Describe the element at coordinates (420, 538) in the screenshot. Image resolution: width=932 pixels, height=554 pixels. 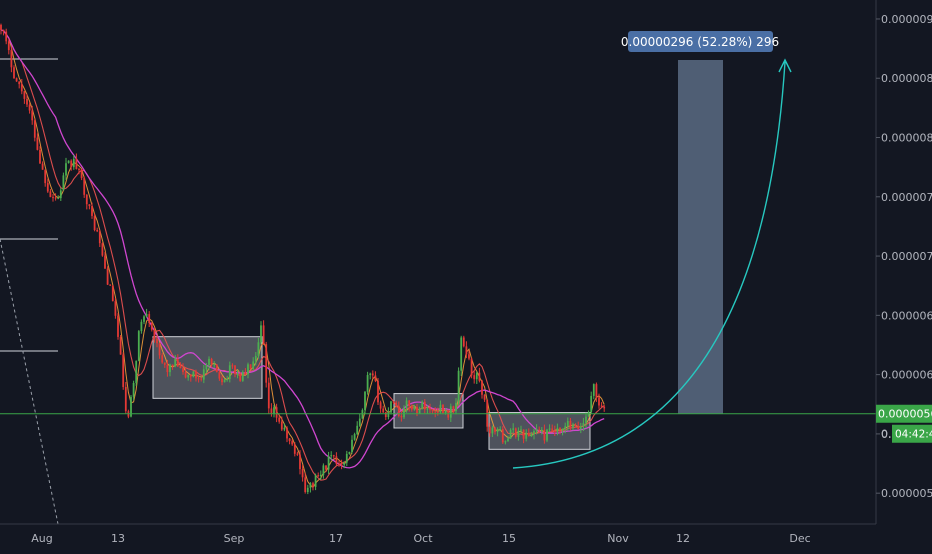
I see `time-axis: Aug 13 Sep 17 Oct 15 Nov 12 Dec` at that location.